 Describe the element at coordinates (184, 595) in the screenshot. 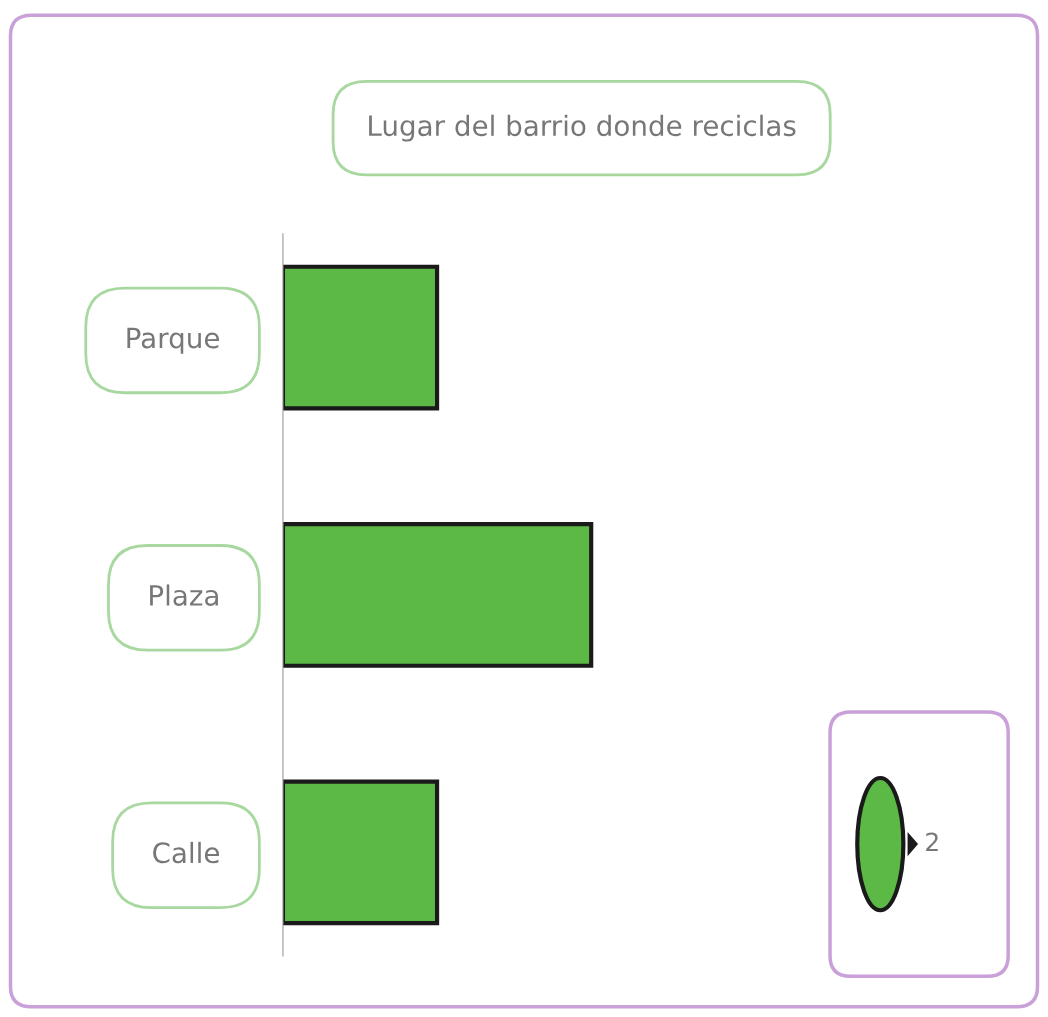

I see `y-tick-label: Plaza` at that location.